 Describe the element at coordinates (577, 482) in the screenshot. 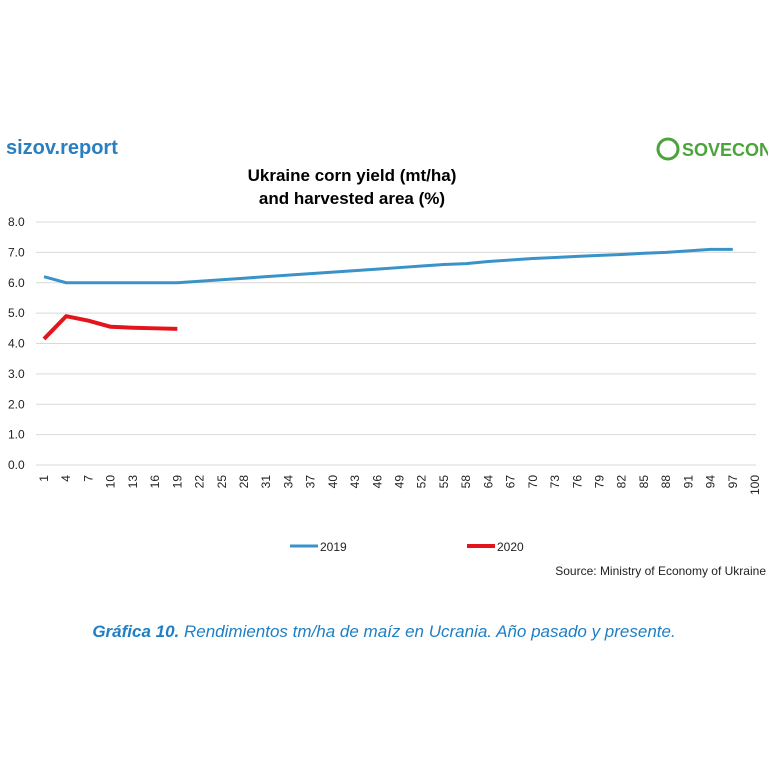

I see `x-tick-label: 76` at that location.